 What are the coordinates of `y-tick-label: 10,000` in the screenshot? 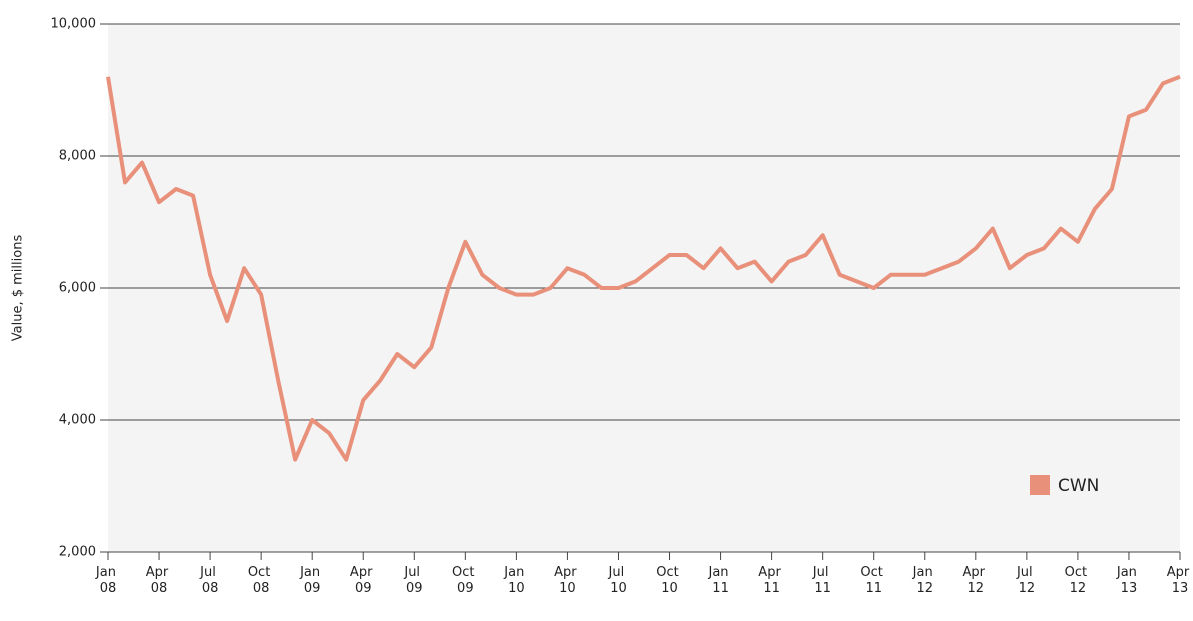 It's located at (74, 24).